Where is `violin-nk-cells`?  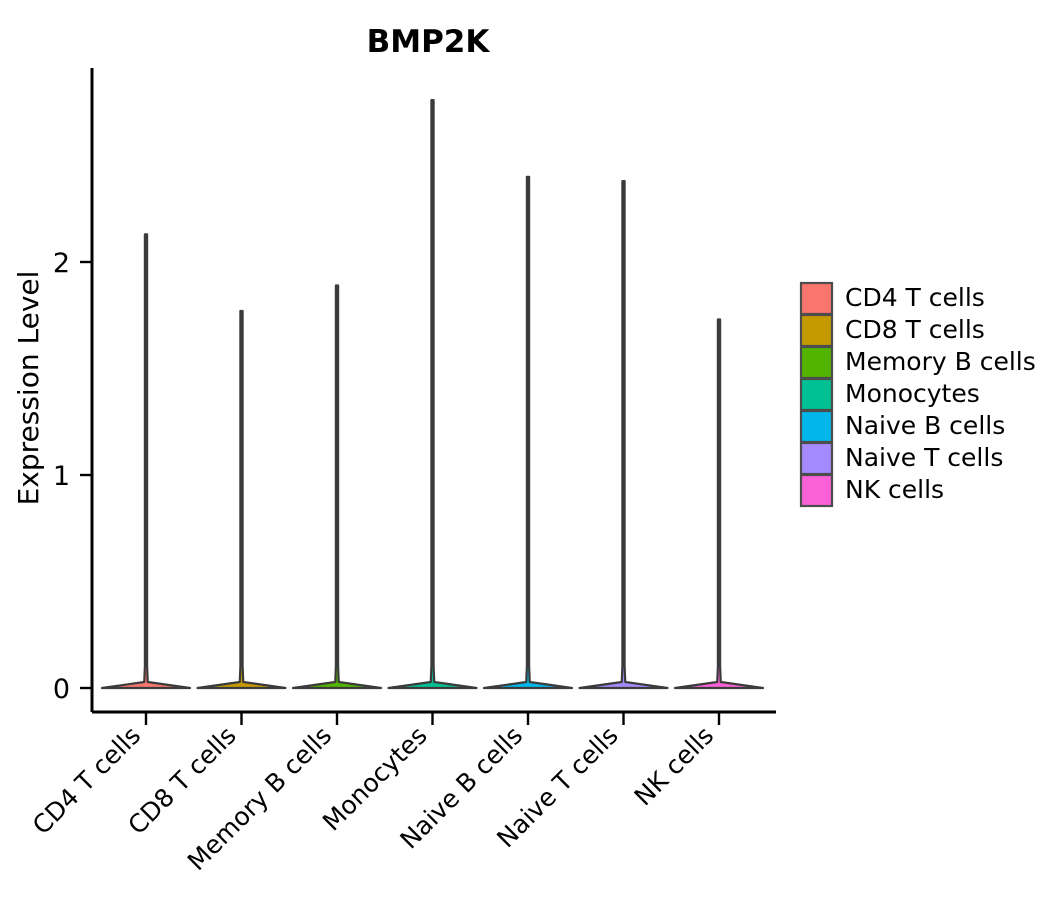
violin-nk-cells is located at coordinates (719, 504).